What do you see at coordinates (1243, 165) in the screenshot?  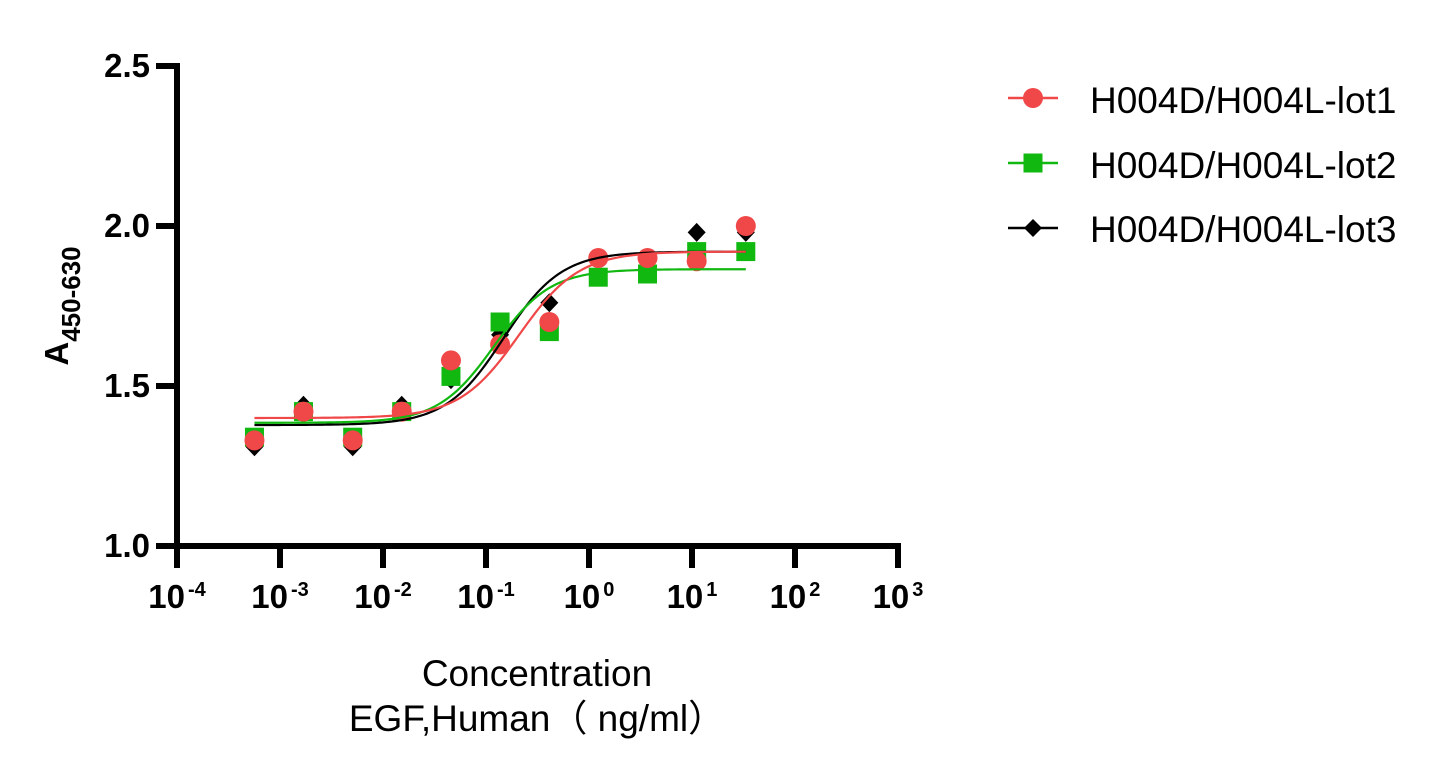 I see `legend-label-lot2: H004D/H004L-lot2` at bounding box center [1243, 165].